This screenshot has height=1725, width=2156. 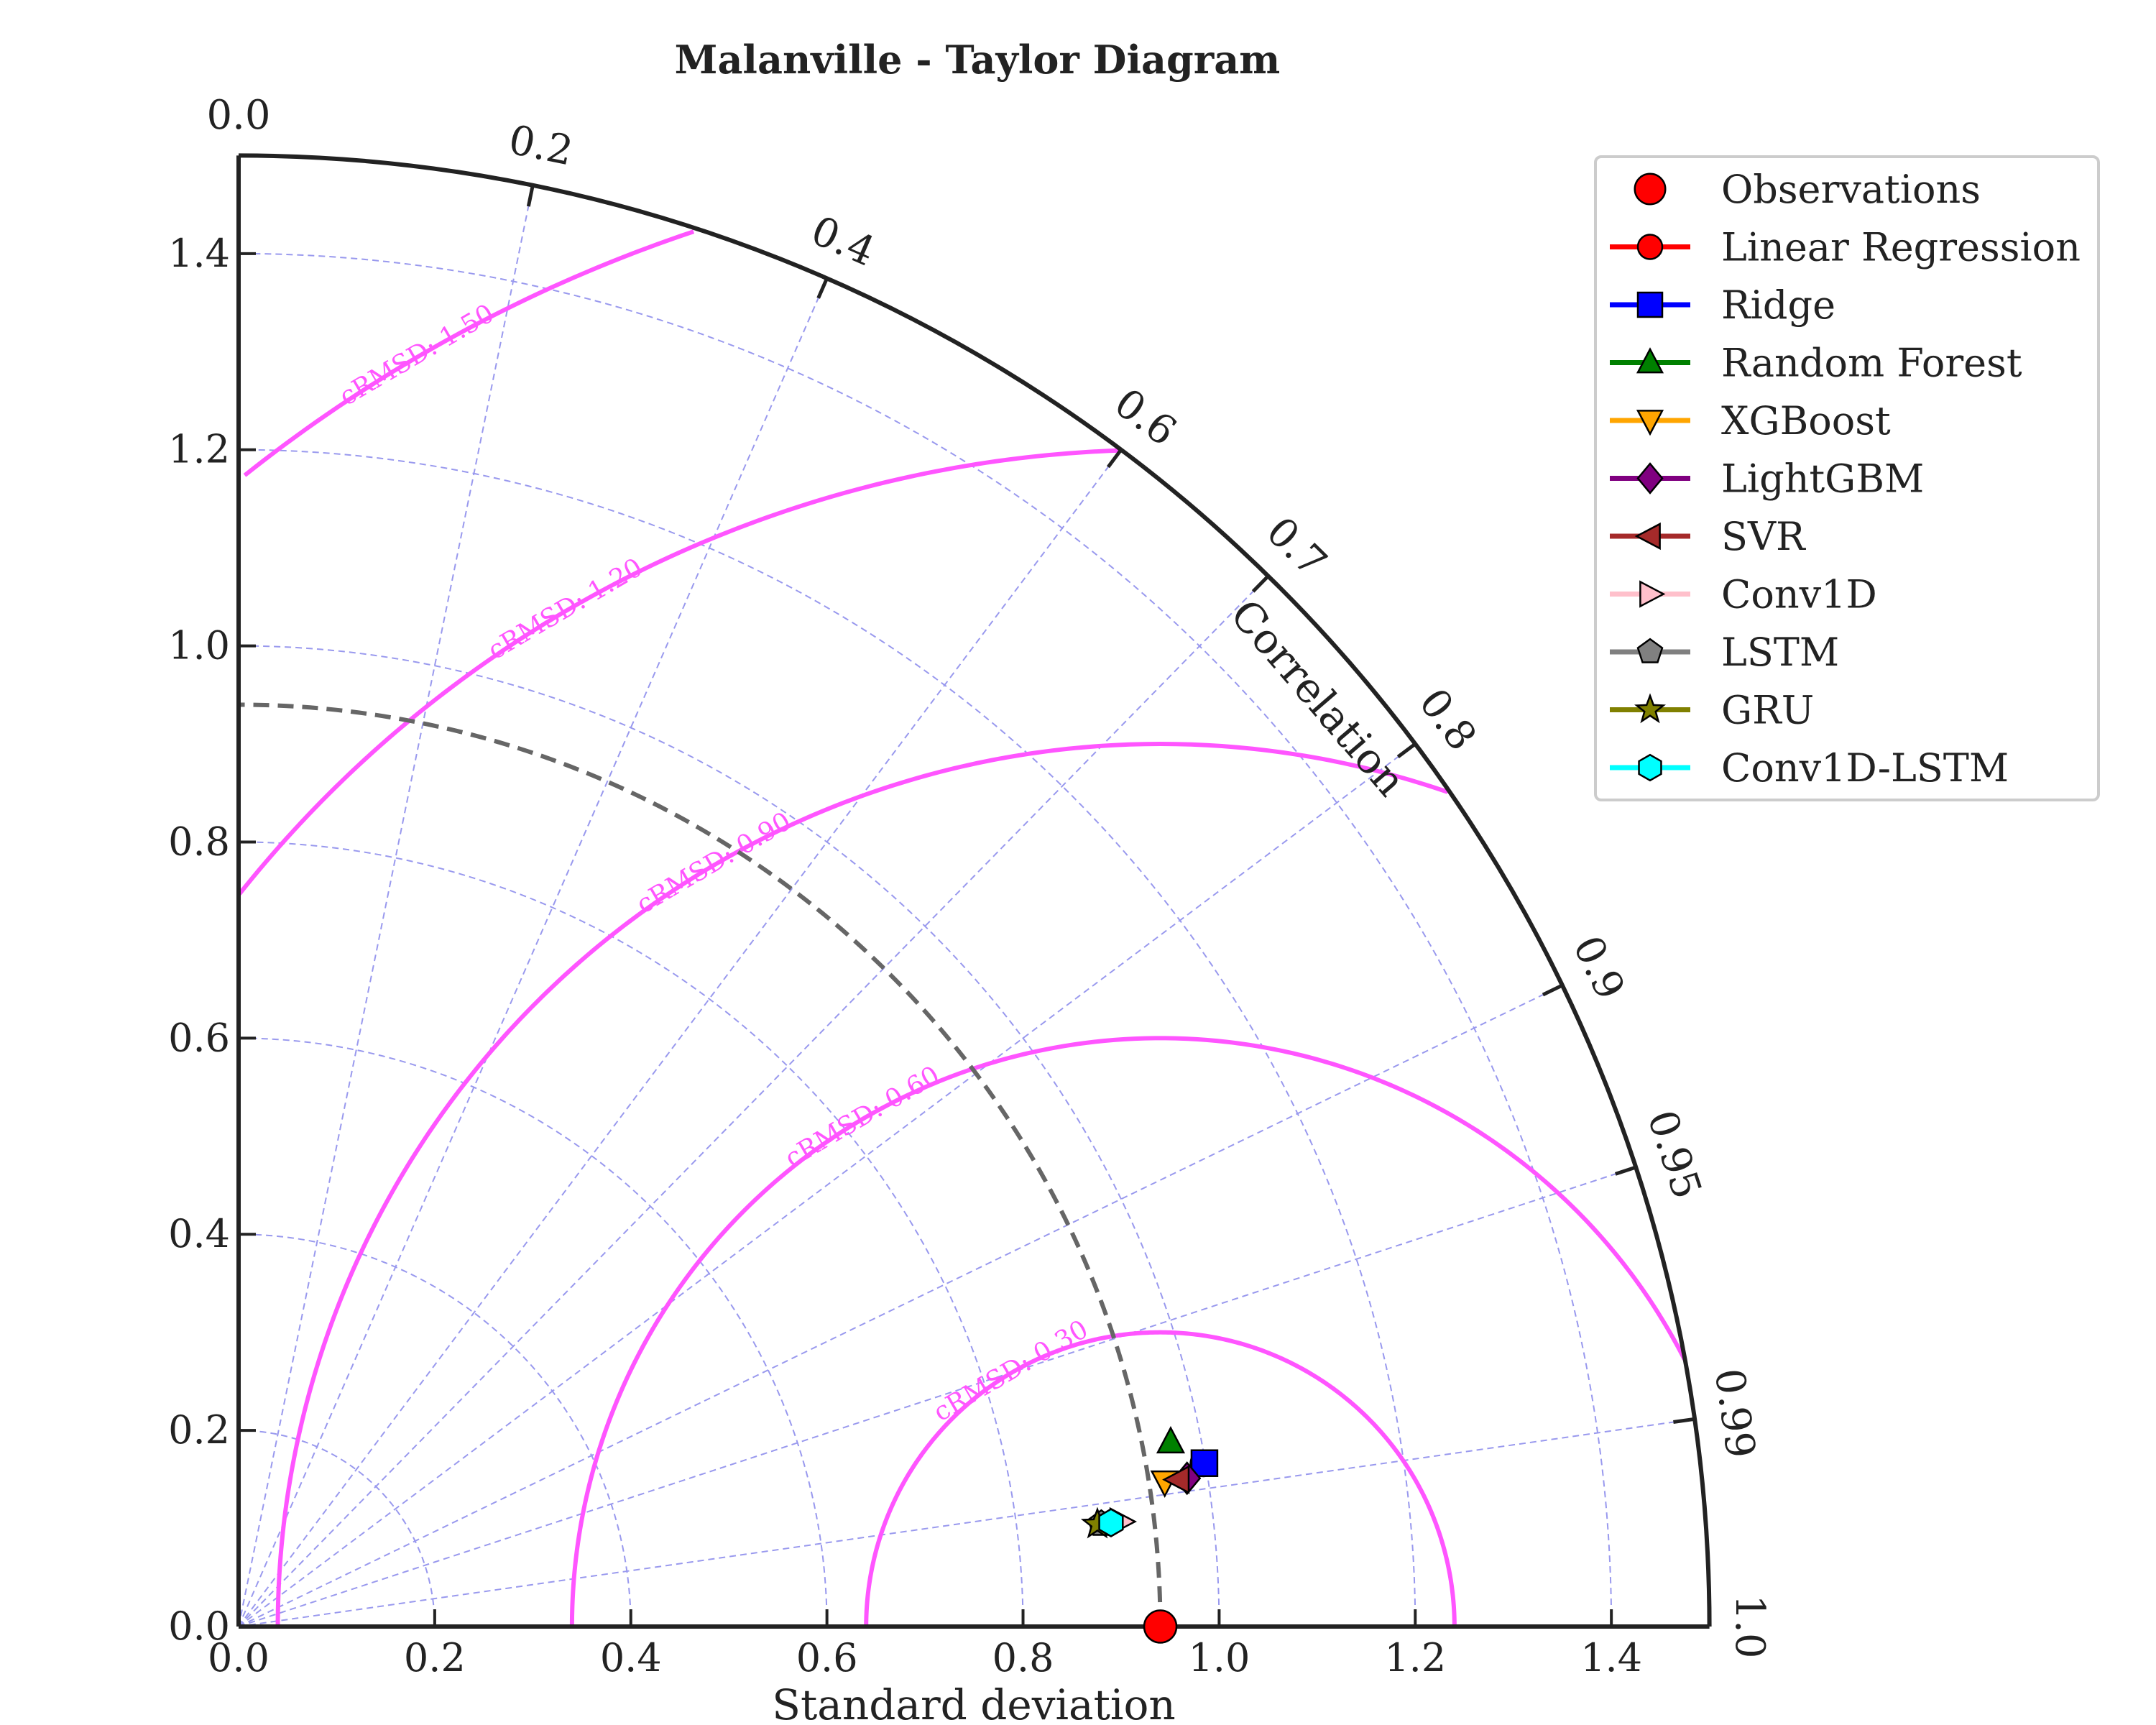 I want to click on marker-svr, so click(x=1176, y=1479).